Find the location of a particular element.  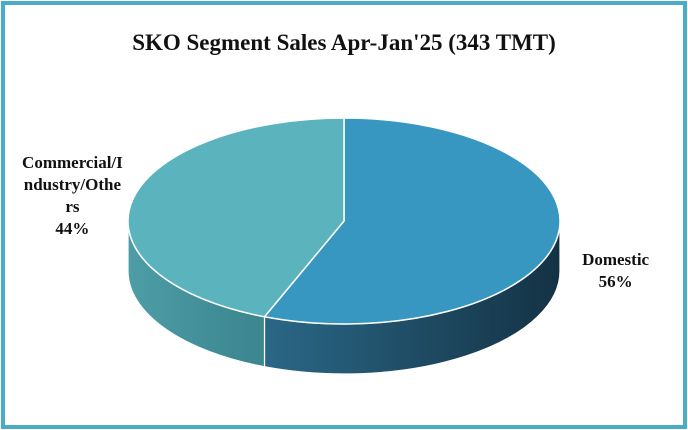

category-label: Domestic is located at coordinates (616, 259).